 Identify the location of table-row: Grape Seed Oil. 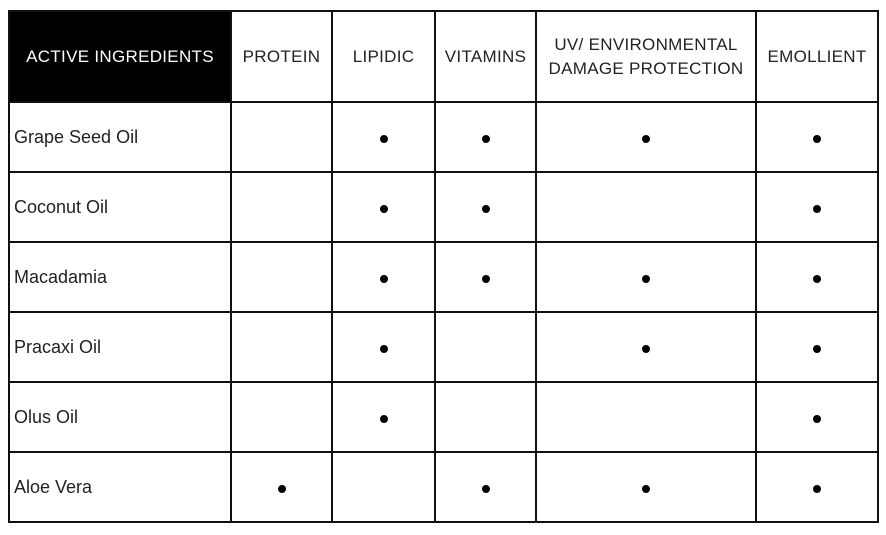
(443, 137).